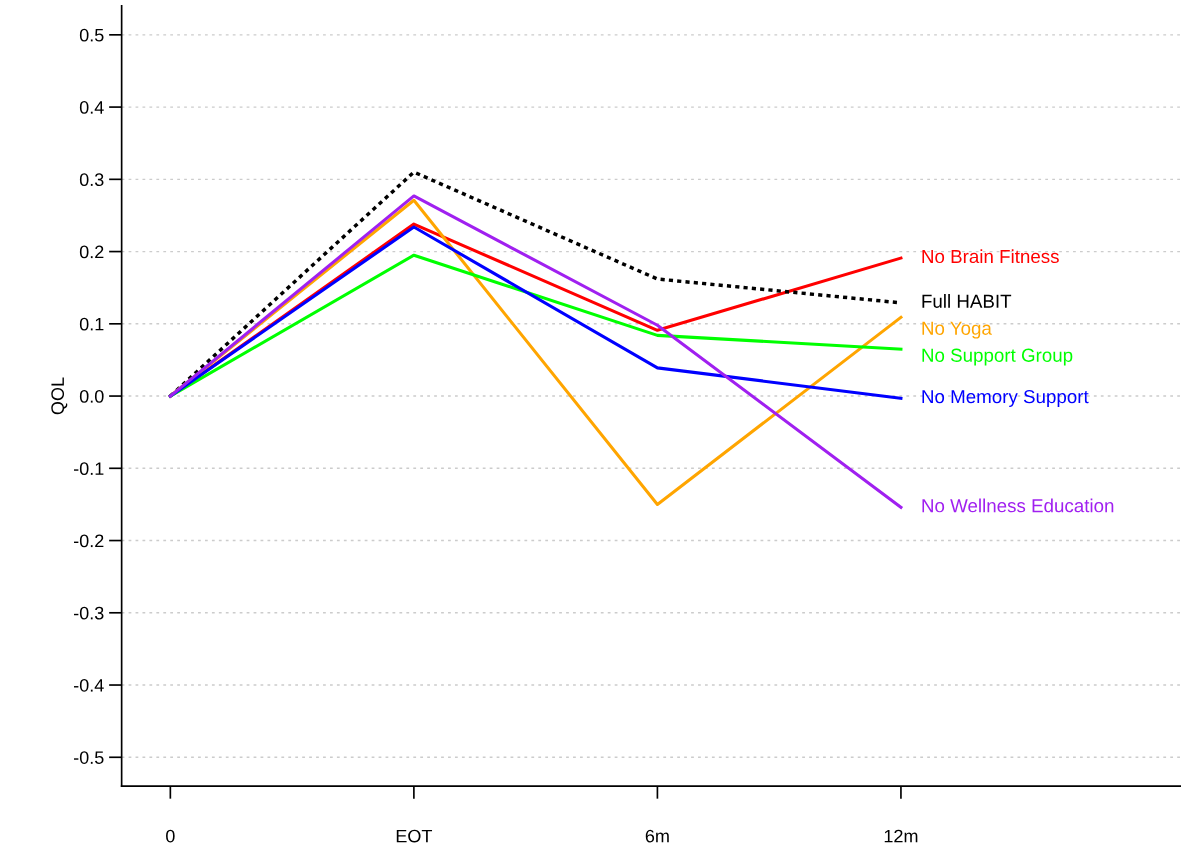  What do you see at coordinates (88, 757) in the screenshot?
I see `y-tick-label: -0.5` at bounding box center [88, 757].